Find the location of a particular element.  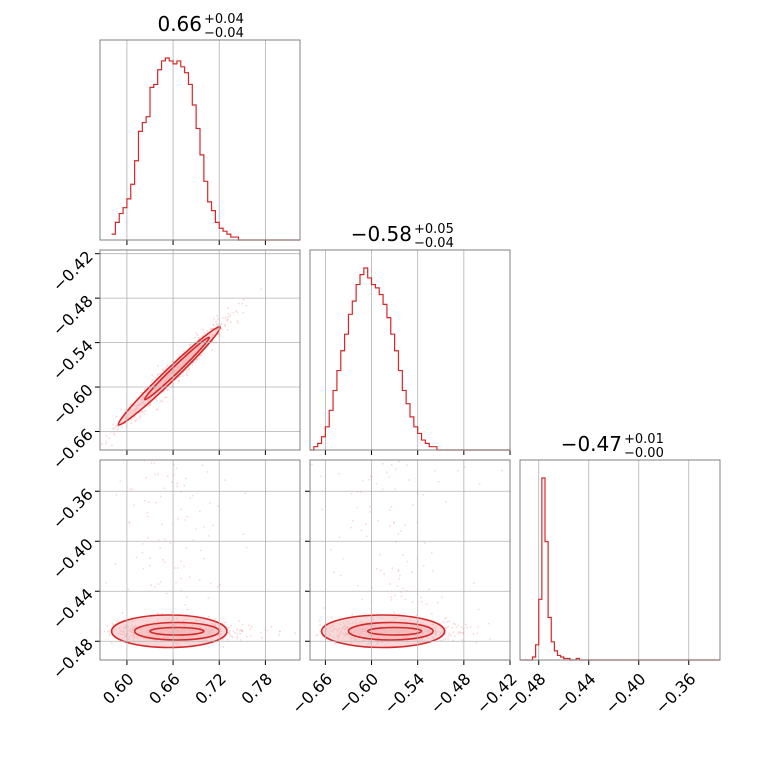

scatter-2-1-top-frame is located at coordinates (410, 560).